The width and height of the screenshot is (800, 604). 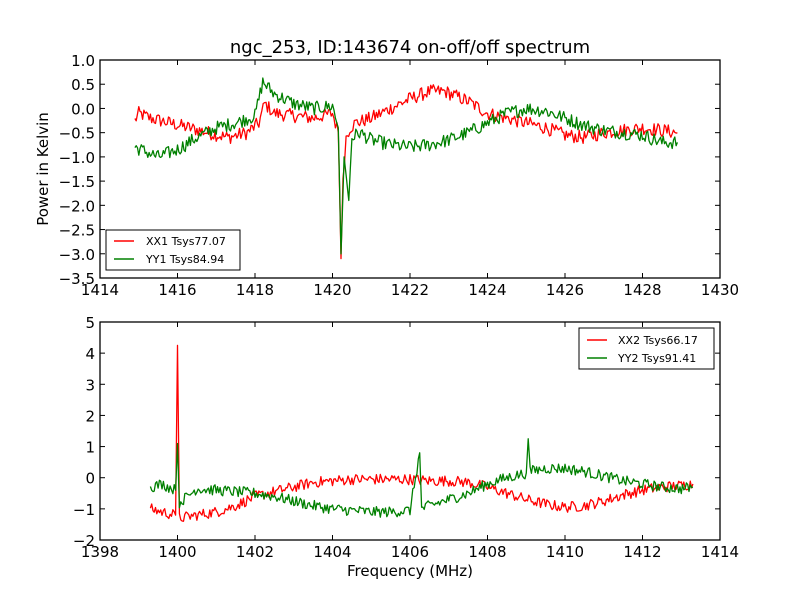 I want to click on y-tick-label: 5, so click(x=90, y=323).